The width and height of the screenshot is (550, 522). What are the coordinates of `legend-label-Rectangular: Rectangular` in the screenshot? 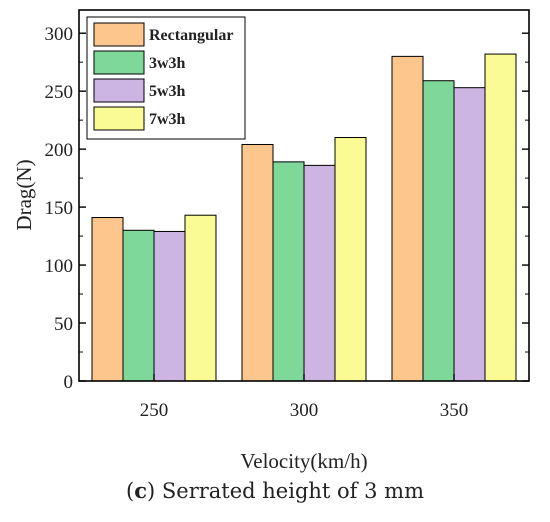 It's located at (191, 35).